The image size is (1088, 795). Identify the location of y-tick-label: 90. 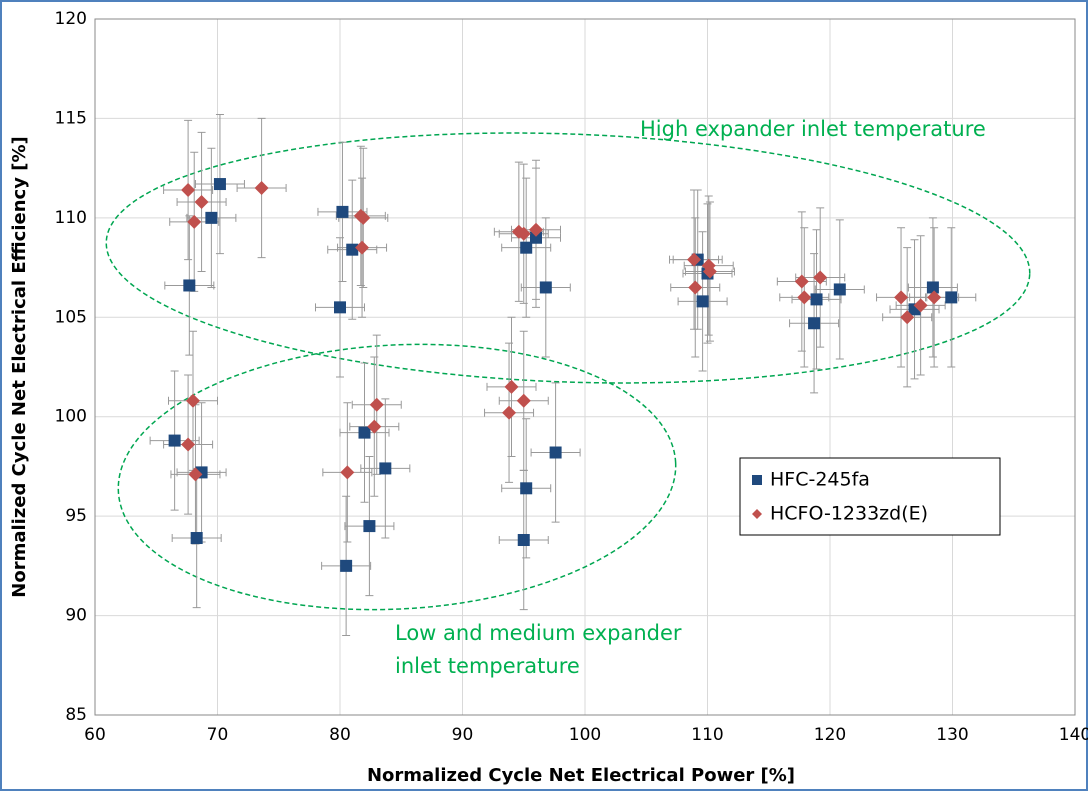
(76, 616).